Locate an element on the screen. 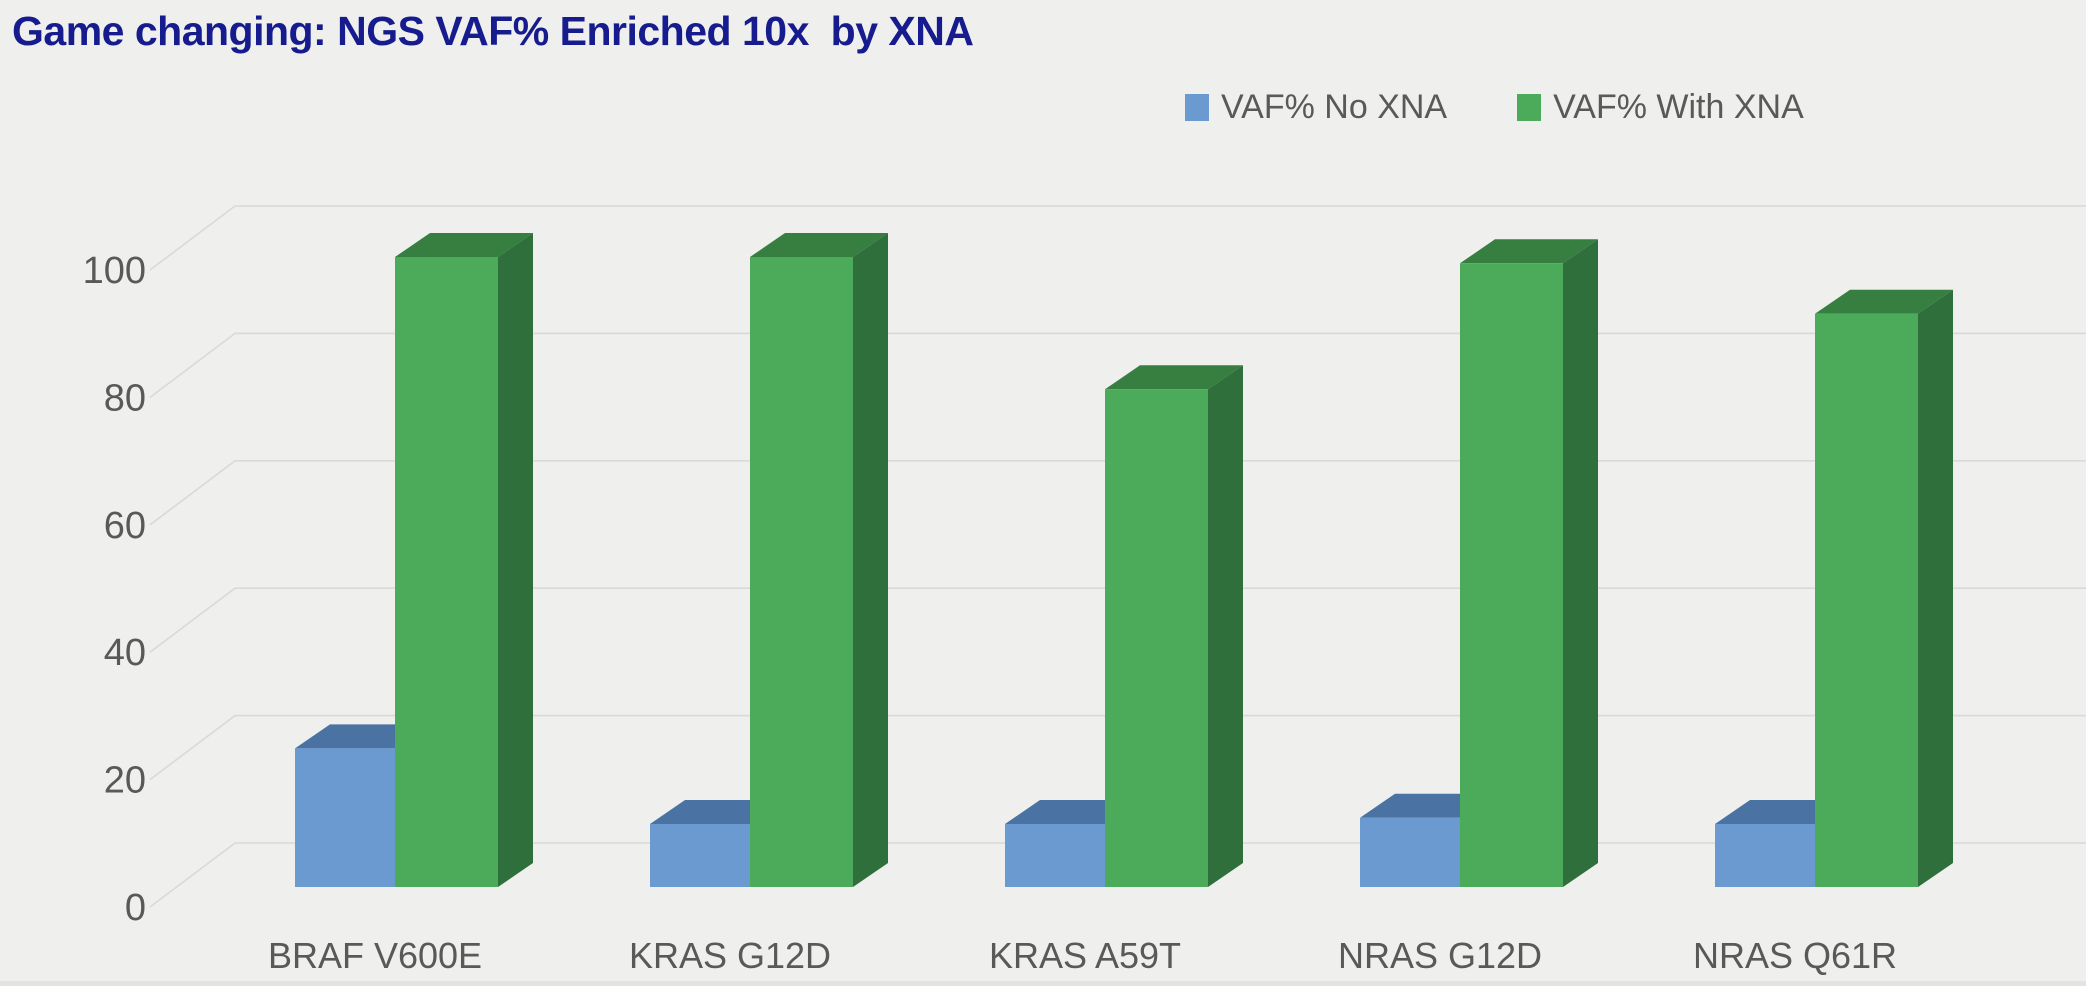 The height and width of the screenshot is (986, 2086). bar-side-with-xna-kras-g12d is located at coordinates (870, 560).